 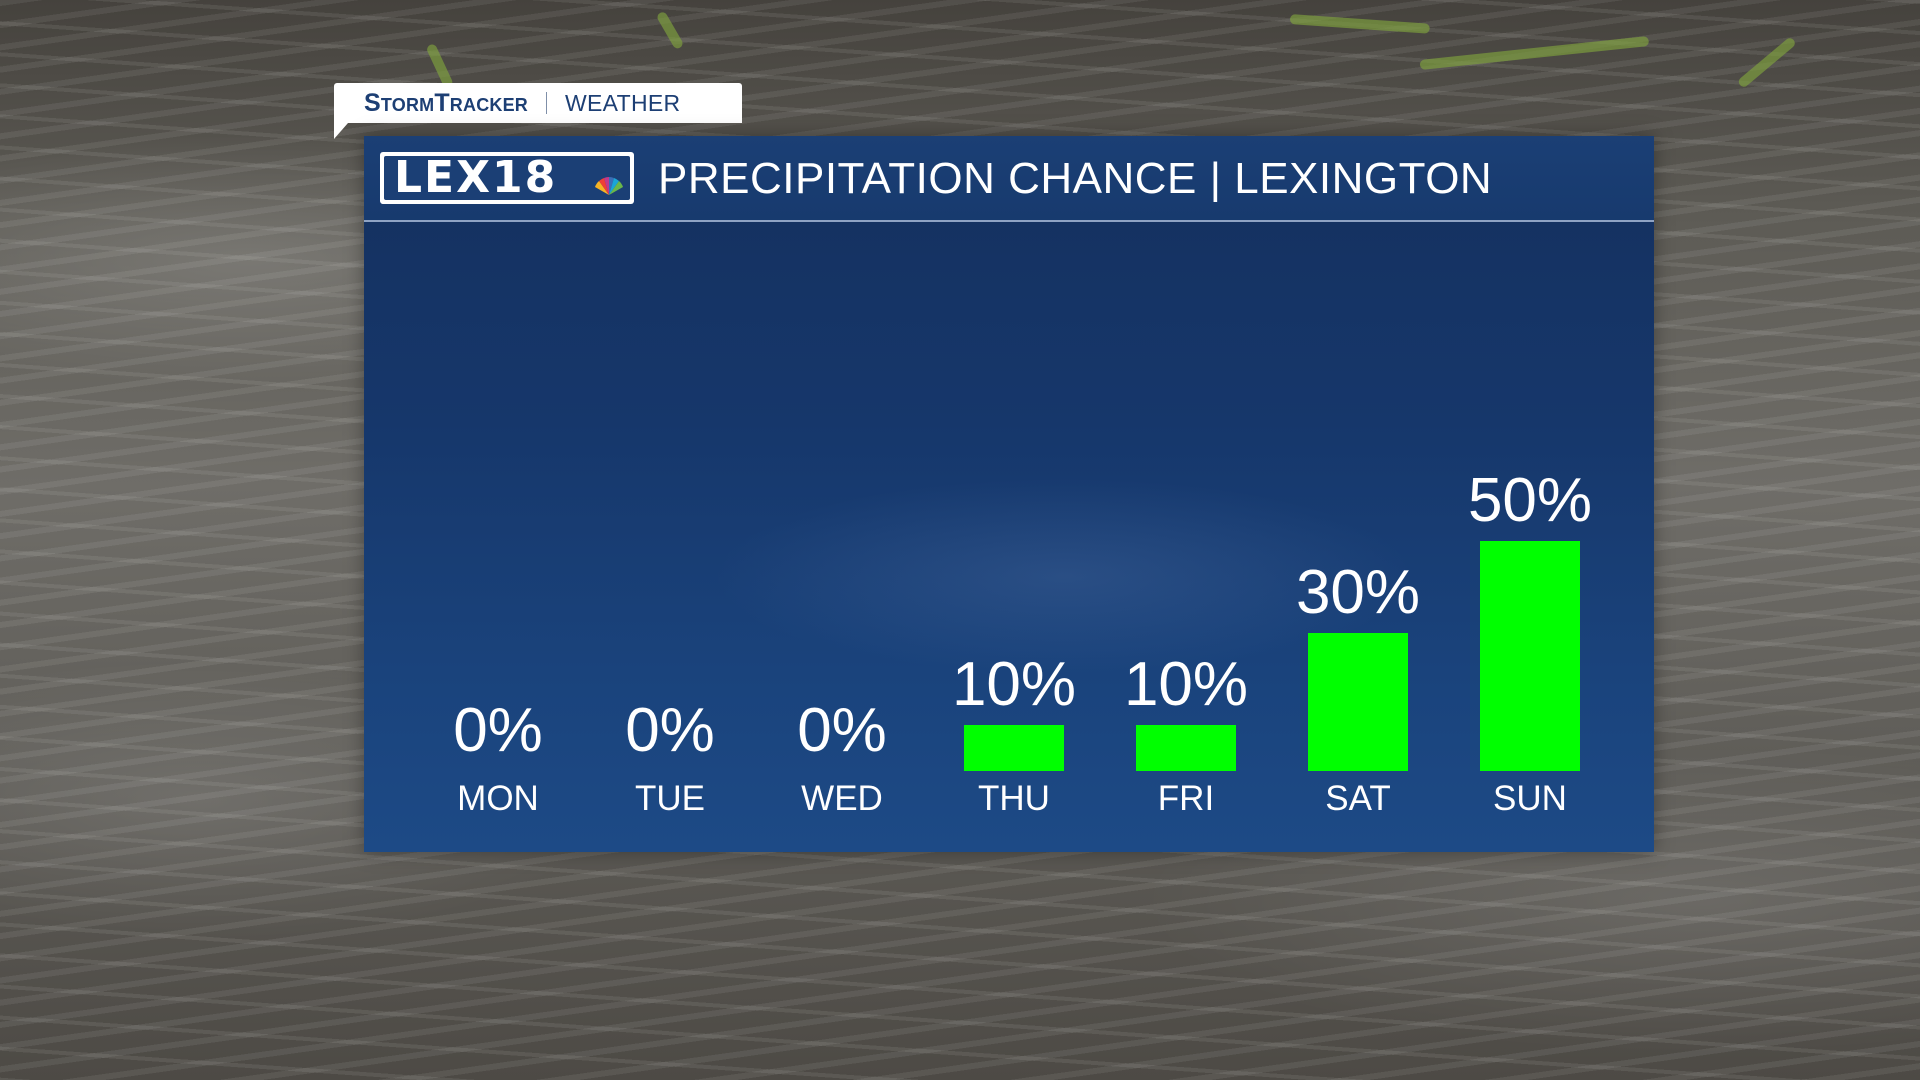 I want to click on precip-bar-thu, so click(x=1014, y=748).